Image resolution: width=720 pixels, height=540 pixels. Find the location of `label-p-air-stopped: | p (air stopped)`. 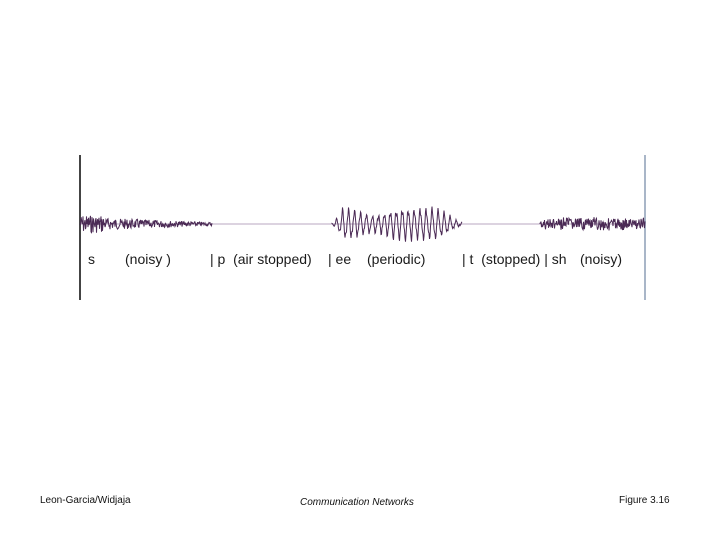

label-p-air-stopped: | p (air stopped) is located at coordinates (261, 259).